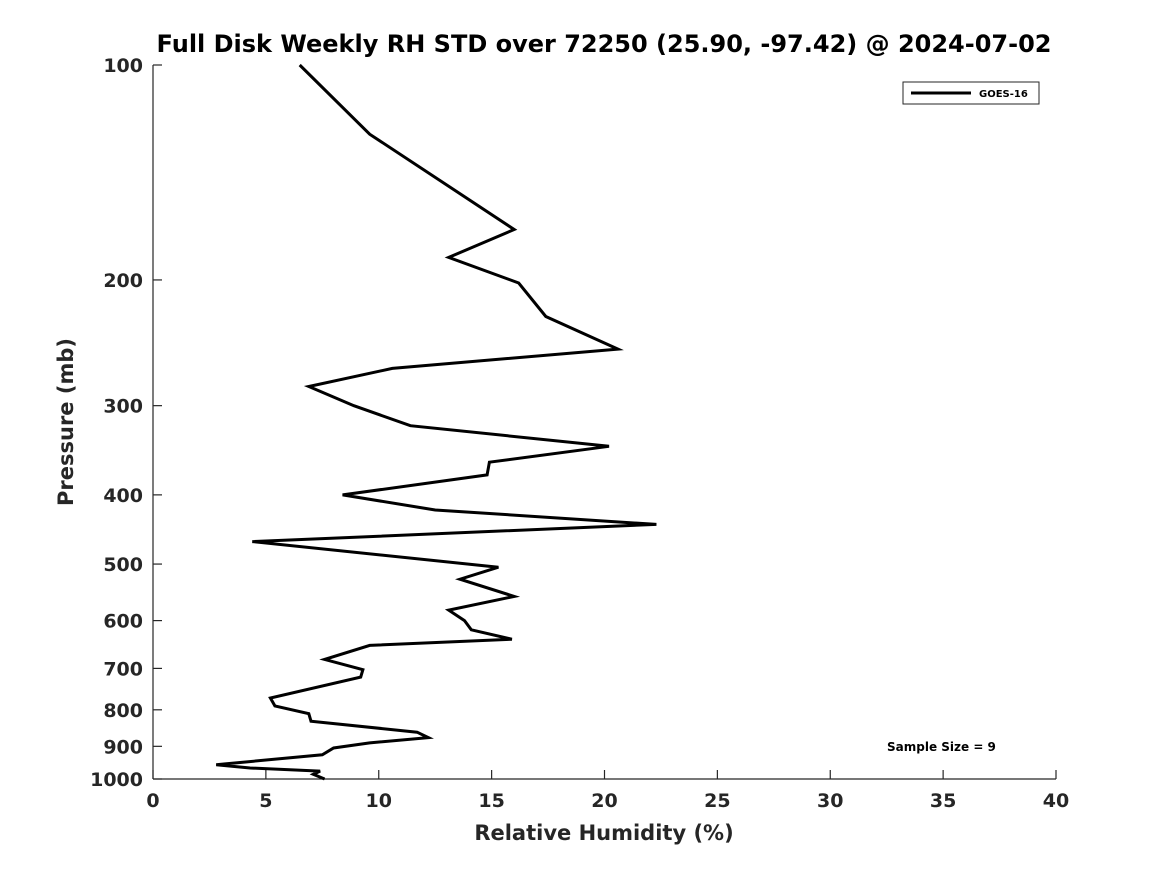 This screenshot has width=1167, height=875. What do you see at coordinates (126, 423) in the screenshot?
I see `y-ticks: 100 200 300 400 500 600 700 800 900 1000` at bounding box center [126, 423].